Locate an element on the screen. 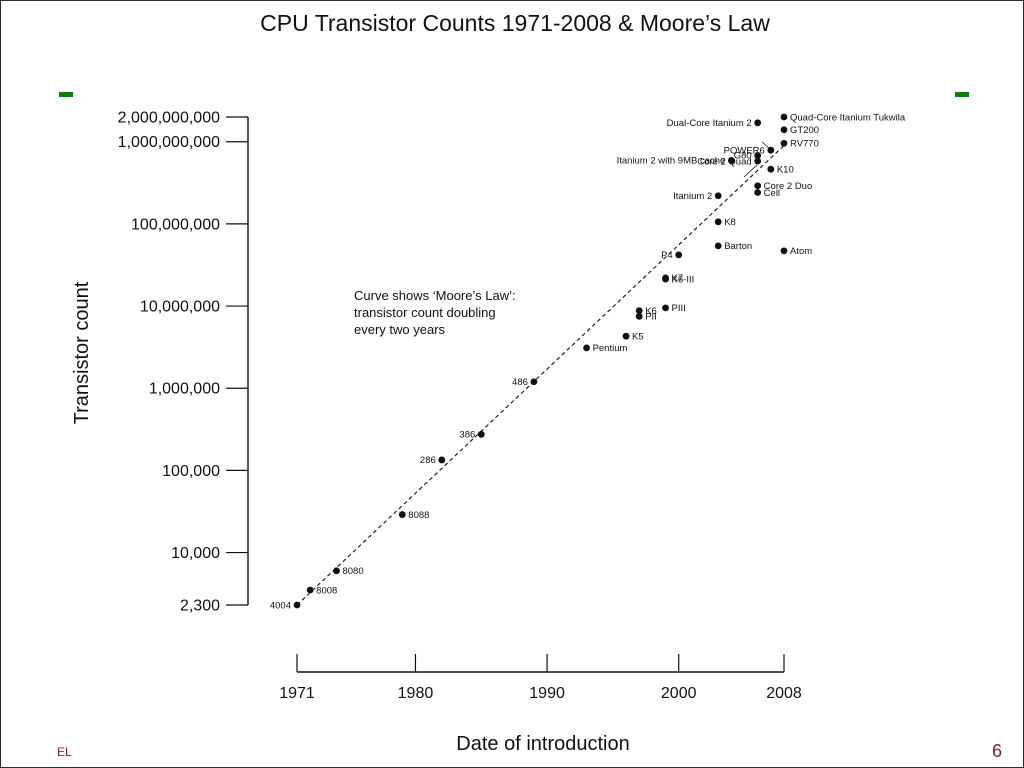 This screenshot has width=1024, height=768. point-label-atom: Atom is located at coordinates (801, 251).